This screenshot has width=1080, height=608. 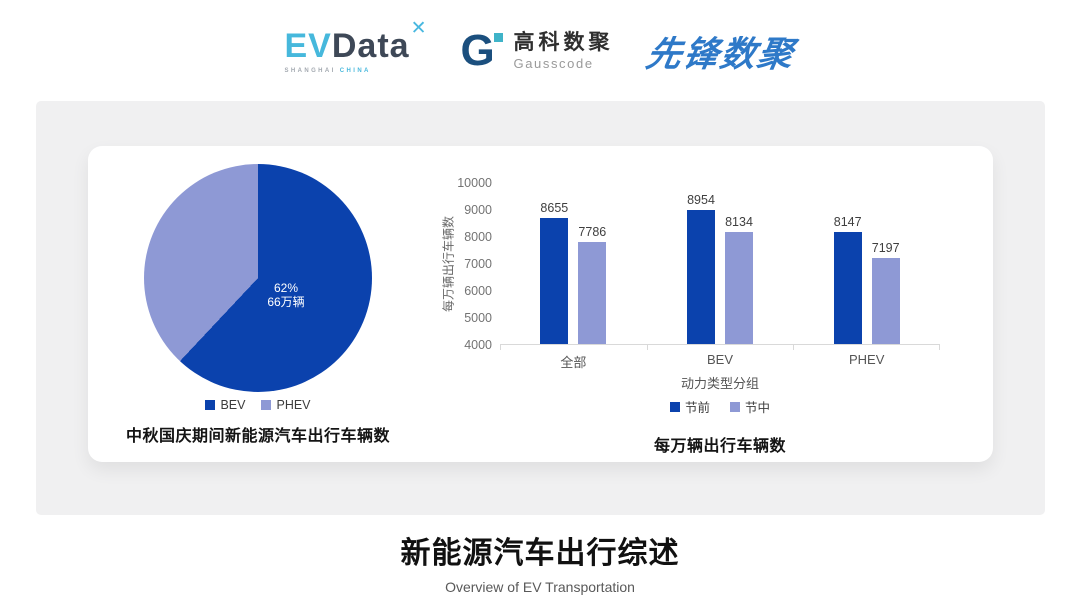 I want to click on evdata-ev-text: EV, so click(x=308, y=45).